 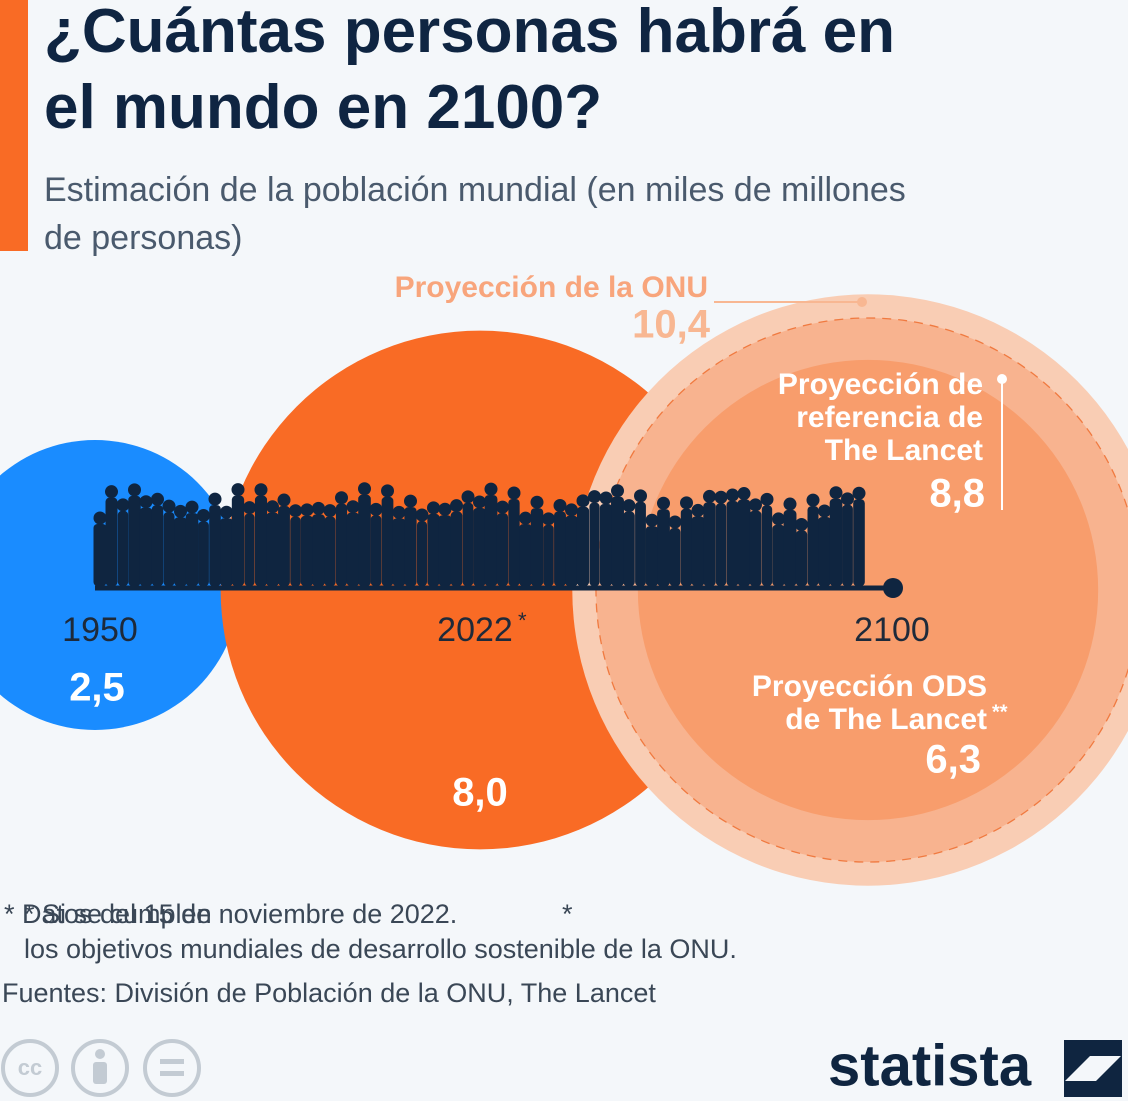 What do you see at coordinates (953, 760) in the screenshot?
I see `projection-value: 6,3` at bounding box center [953, 760].